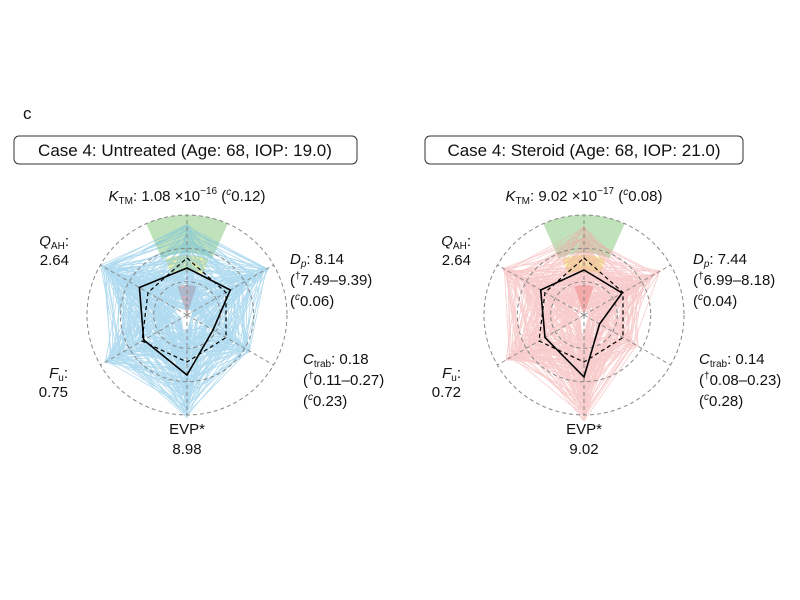 This screenshot has width=800, height=600. What do you see at coordinates (347, 380) in the screenshot?
I see `ctrab-range: 0.11–0.27` at bounding box center [347, 380].